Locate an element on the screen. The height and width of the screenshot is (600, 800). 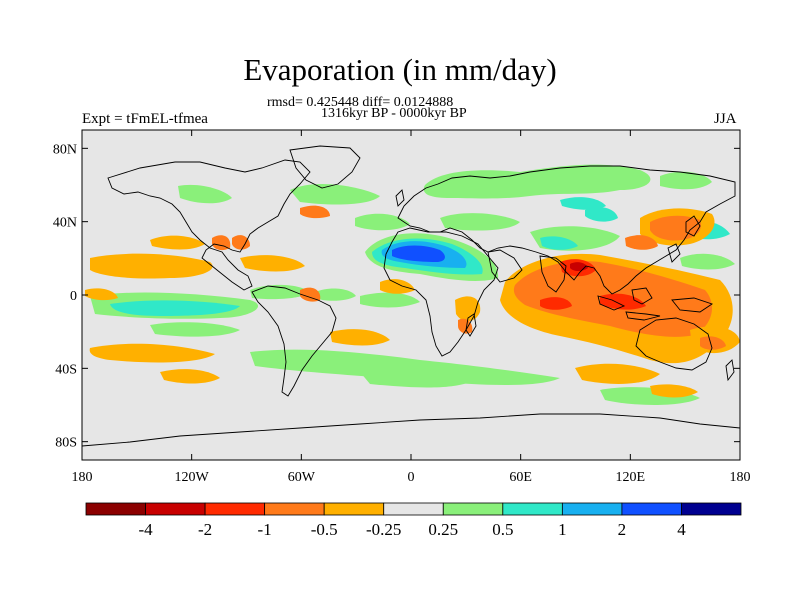
lat-tick-label: 40S is located at coordinates (66, 369).